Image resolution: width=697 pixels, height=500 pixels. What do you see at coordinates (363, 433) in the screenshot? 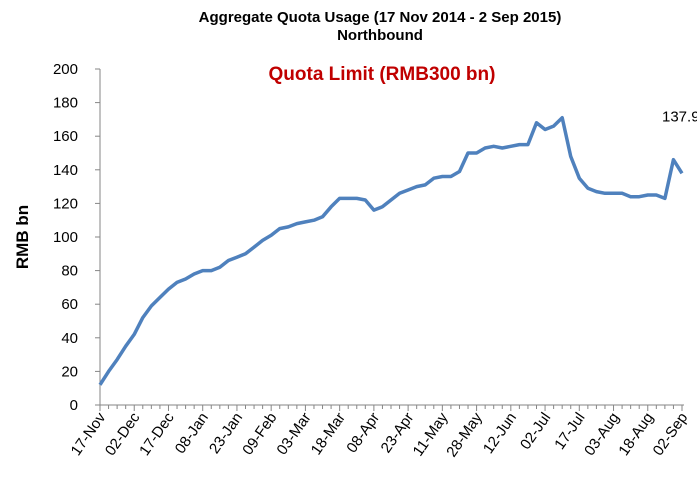
I see `x-tick-label: 08-Apr` at bounding box center [363, 433].